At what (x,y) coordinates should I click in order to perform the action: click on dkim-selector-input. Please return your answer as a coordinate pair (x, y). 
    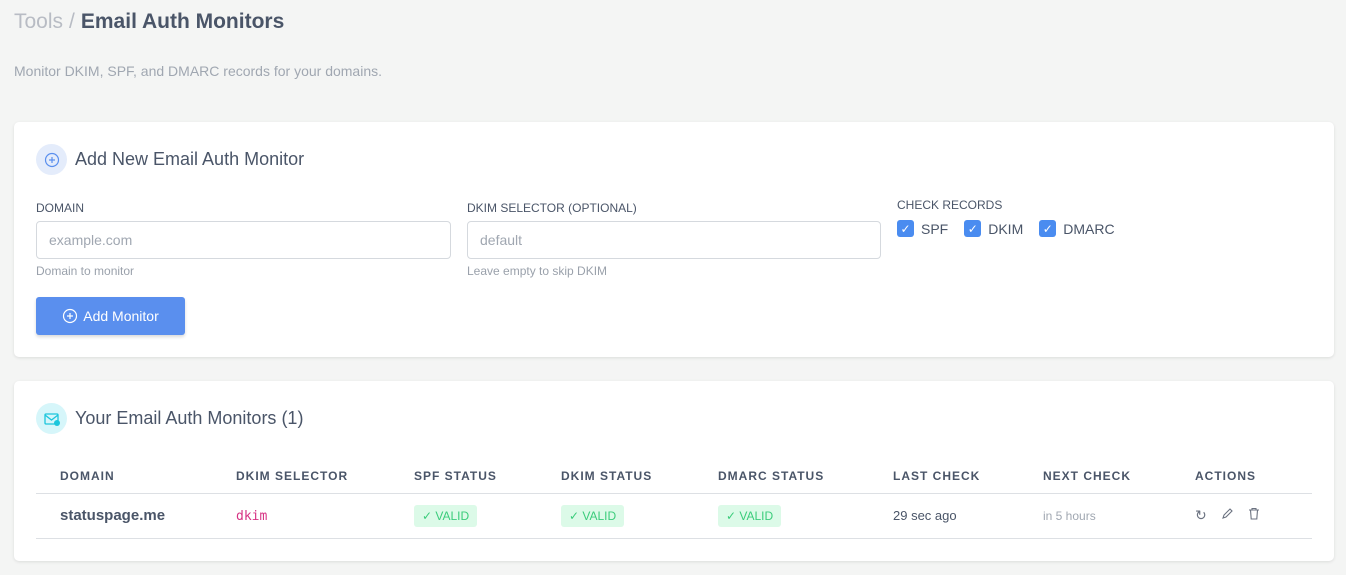
    Looking at the image, I should click on (674, 240).